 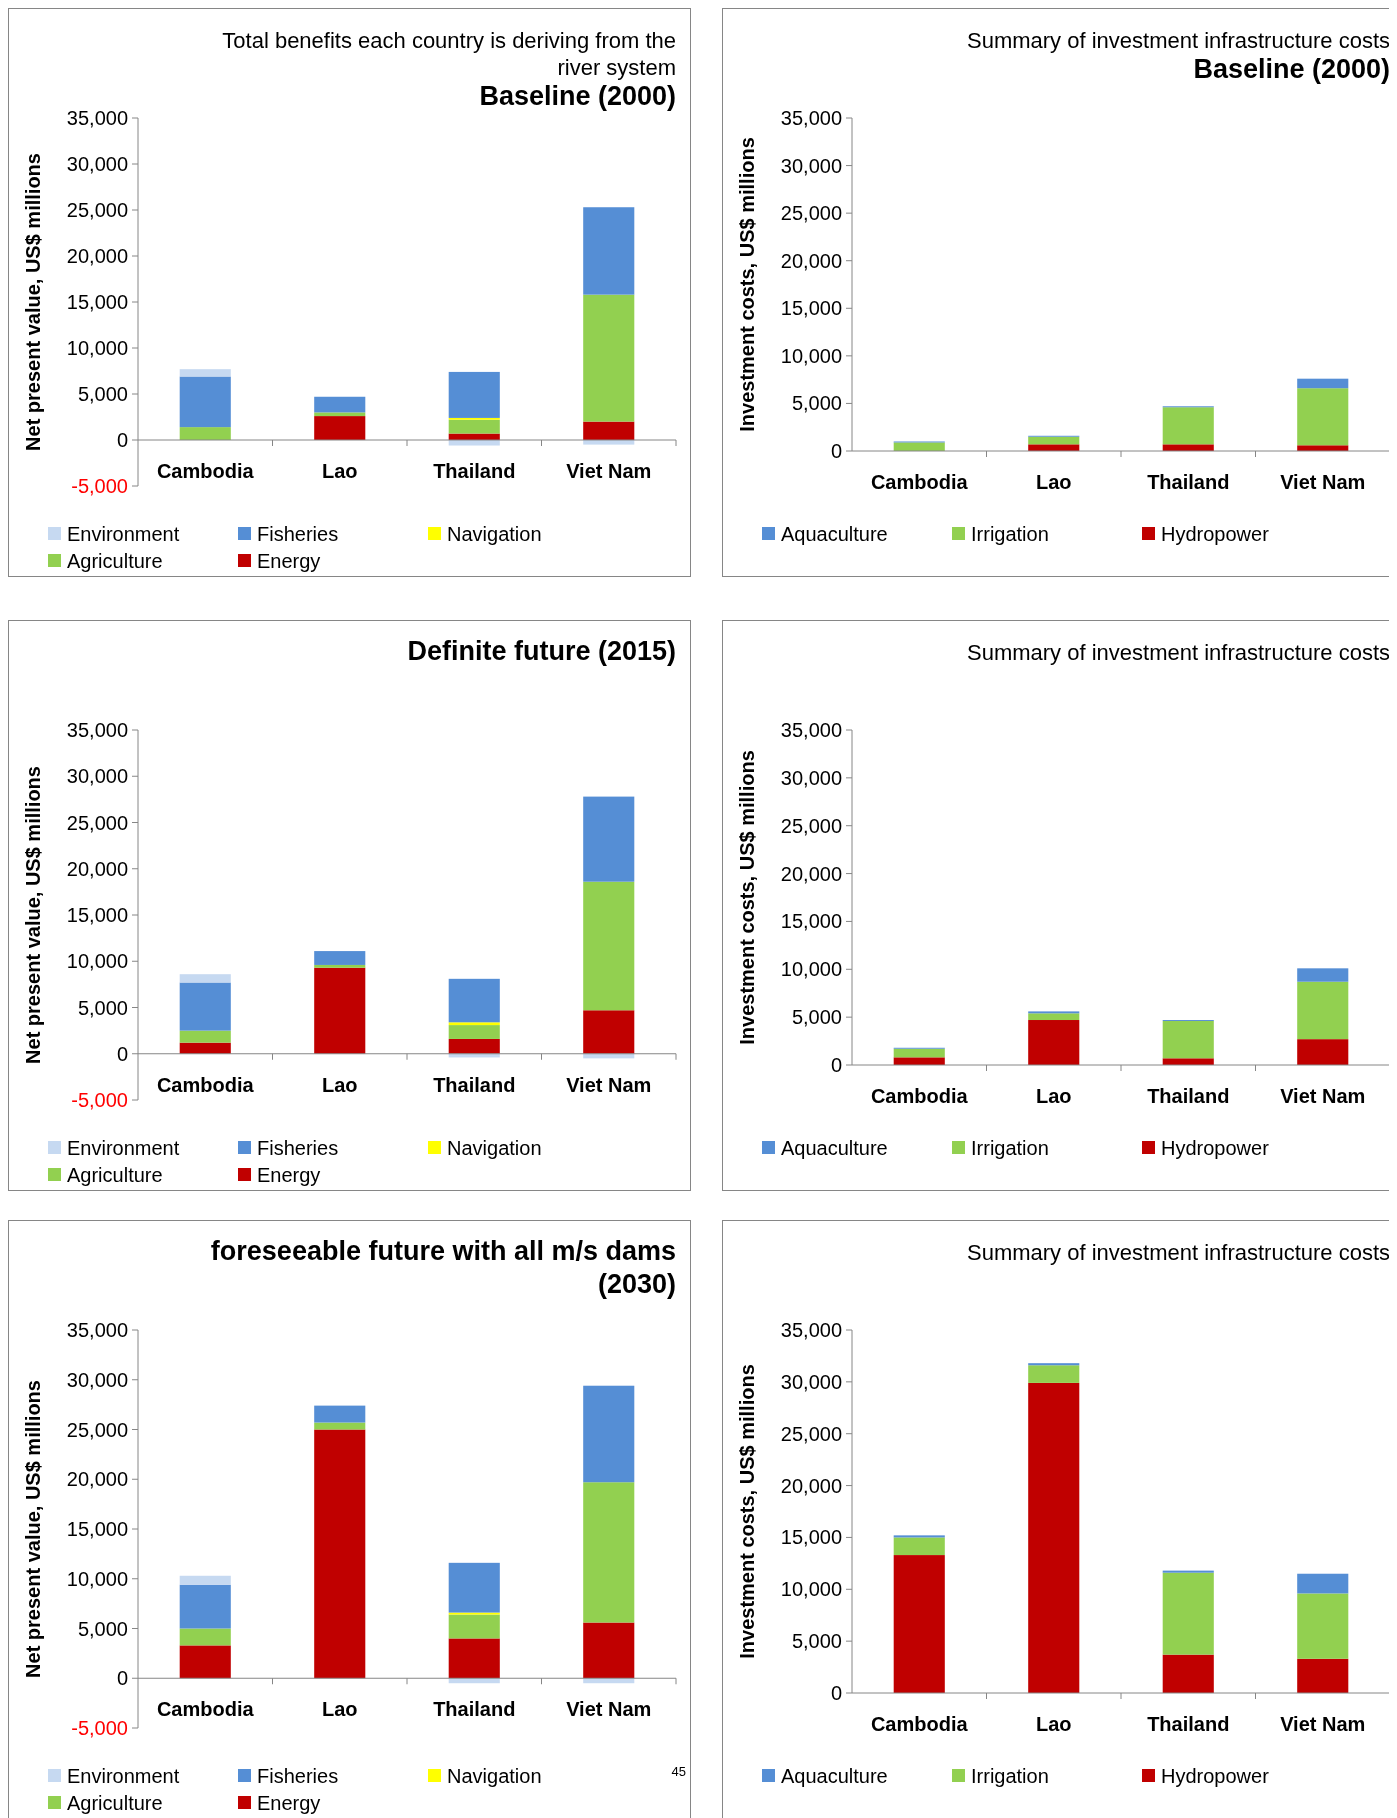 What do you see at coordinates (1291, 69) in the screenshot?
I see `chart-subtitle: Baseline (2000)` at bounding box center [1291, 69].